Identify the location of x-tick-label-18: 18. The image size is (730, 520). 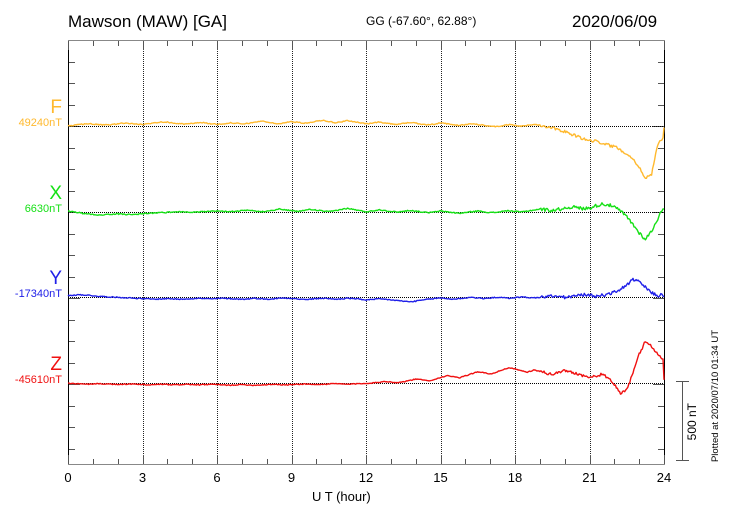
(515, 477).